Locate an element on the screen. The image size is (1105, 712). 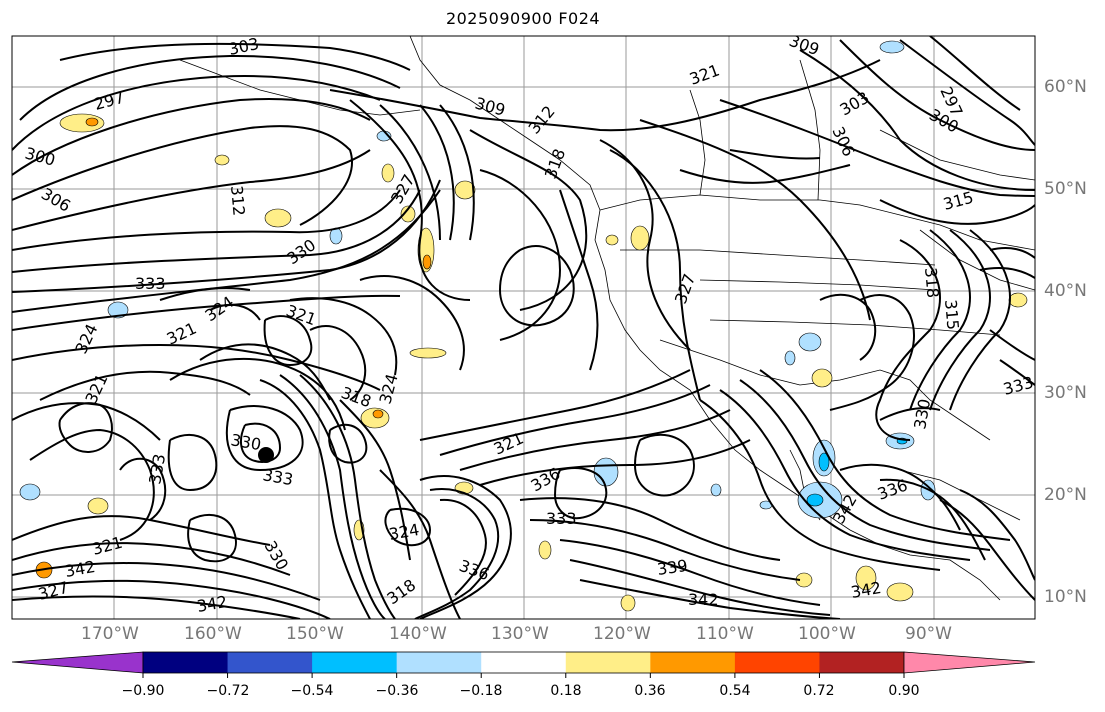
contour-label: 318 is located at coordinates (932, 283).